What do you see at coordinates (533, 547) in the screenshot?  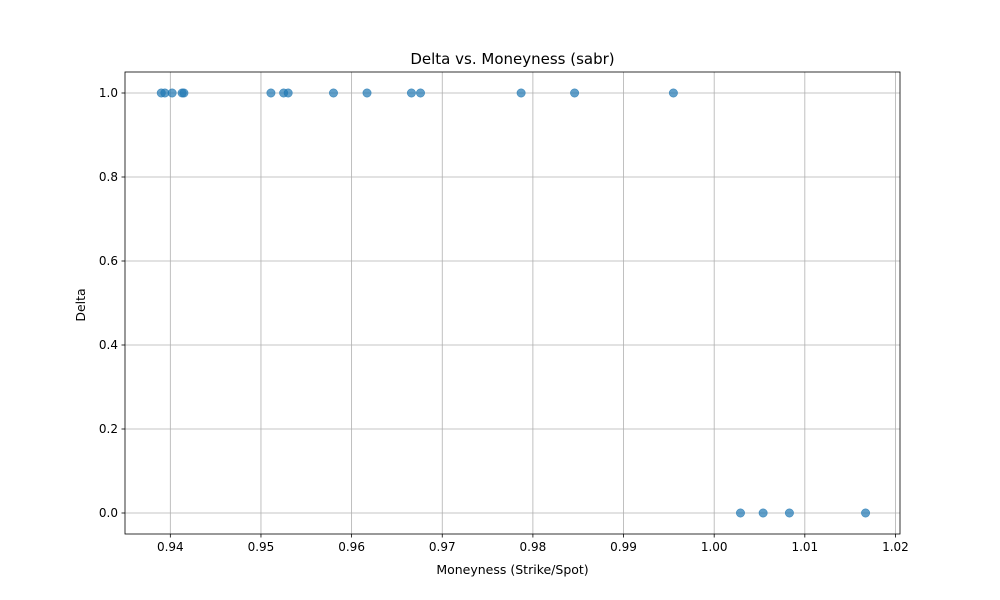 I see `x-tick-label: 0.98` at bounding box center [533, 547].